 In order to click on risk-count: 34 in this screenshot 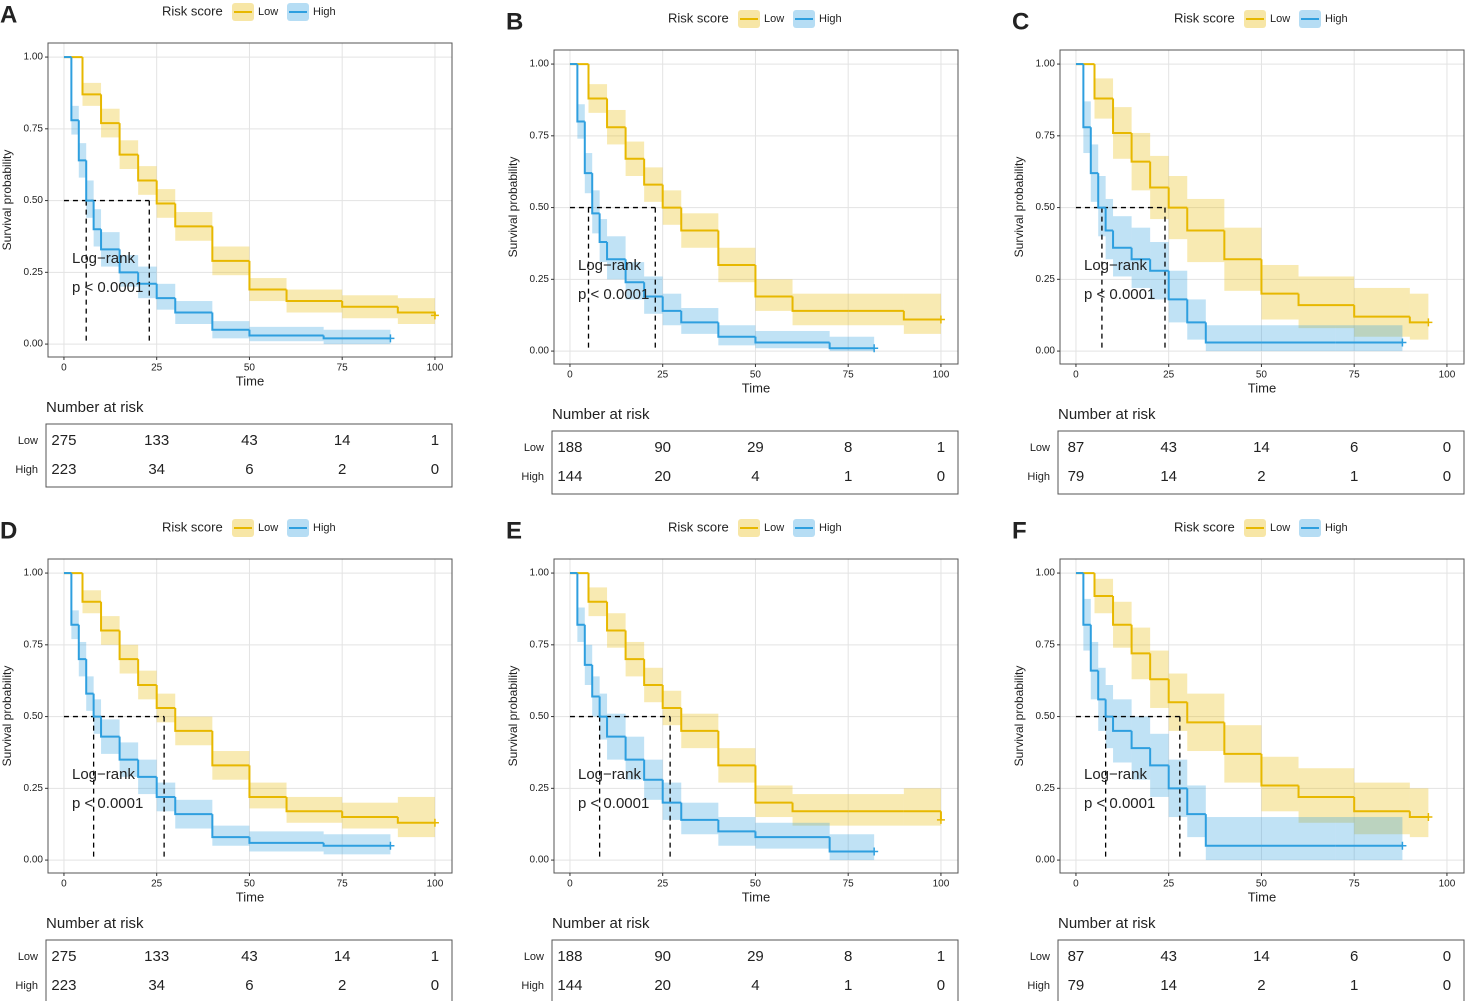, I will do `click(156, 469)`.